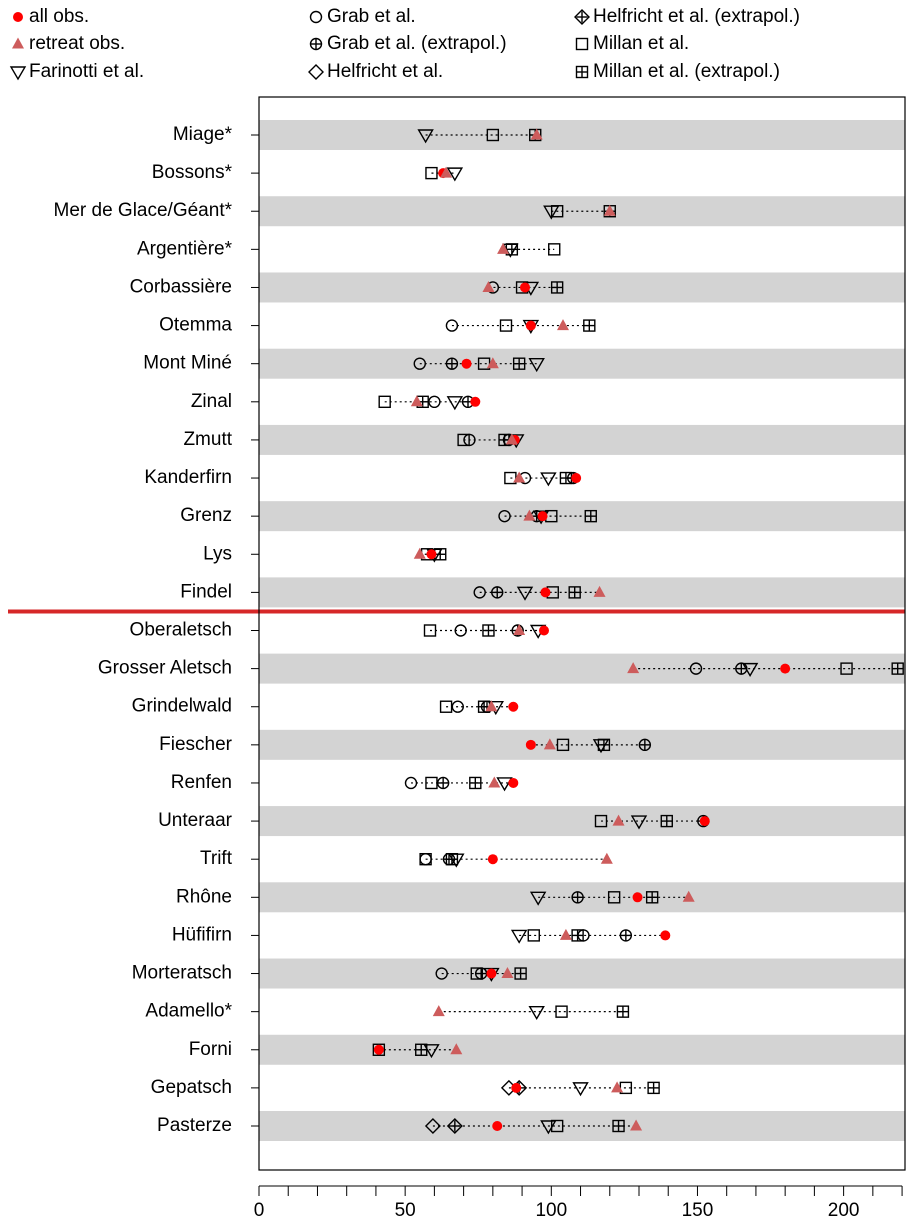 The height and width of the screenshot is (1223, 907). What do you see at coordinates (641, 43) in the screenshot?
I see `legend-label: Millan et al.` at bounding box center [641, 43].